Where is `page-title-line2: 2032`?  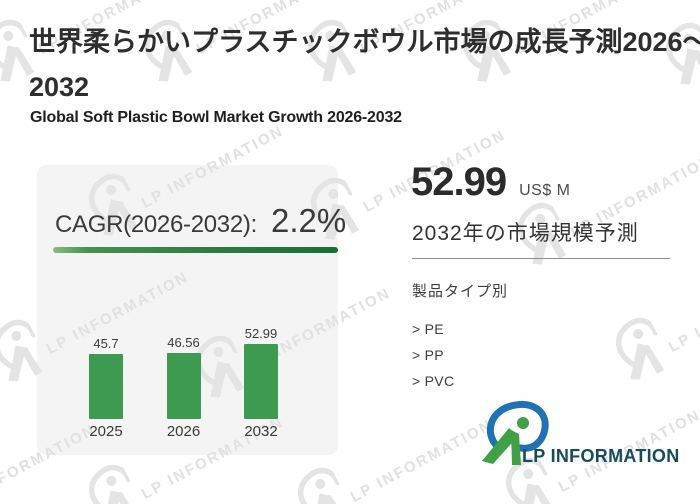 page-title-line2: 2032 is located at coordinates (59, 87).